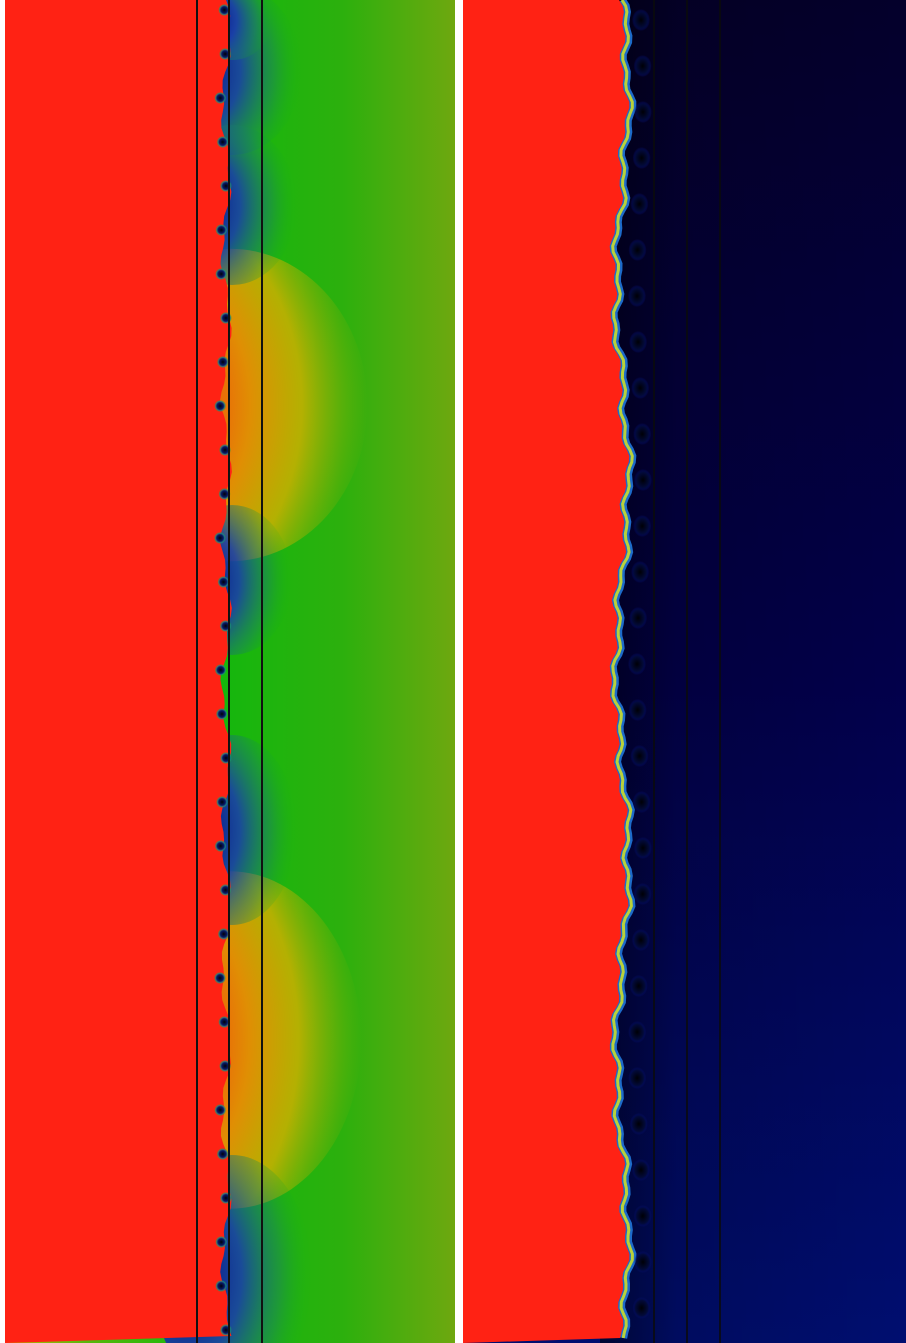 The width and height of the screenshot is (906, 1343). I want to click on left-interface-dots, so click(223, 670).